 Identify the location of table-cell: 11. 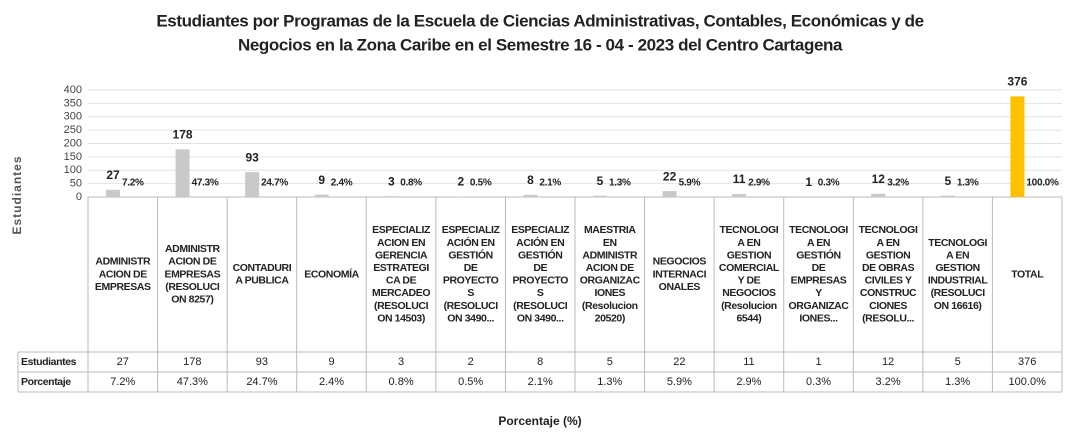
(748, 362).